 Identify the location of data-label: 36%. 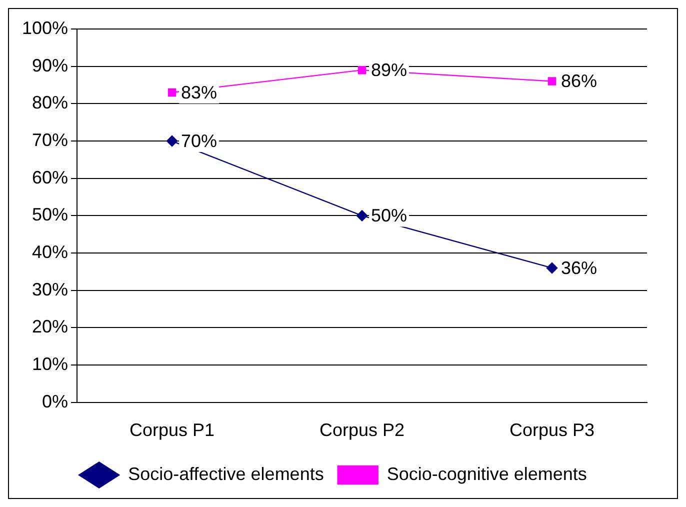
(579, 268).